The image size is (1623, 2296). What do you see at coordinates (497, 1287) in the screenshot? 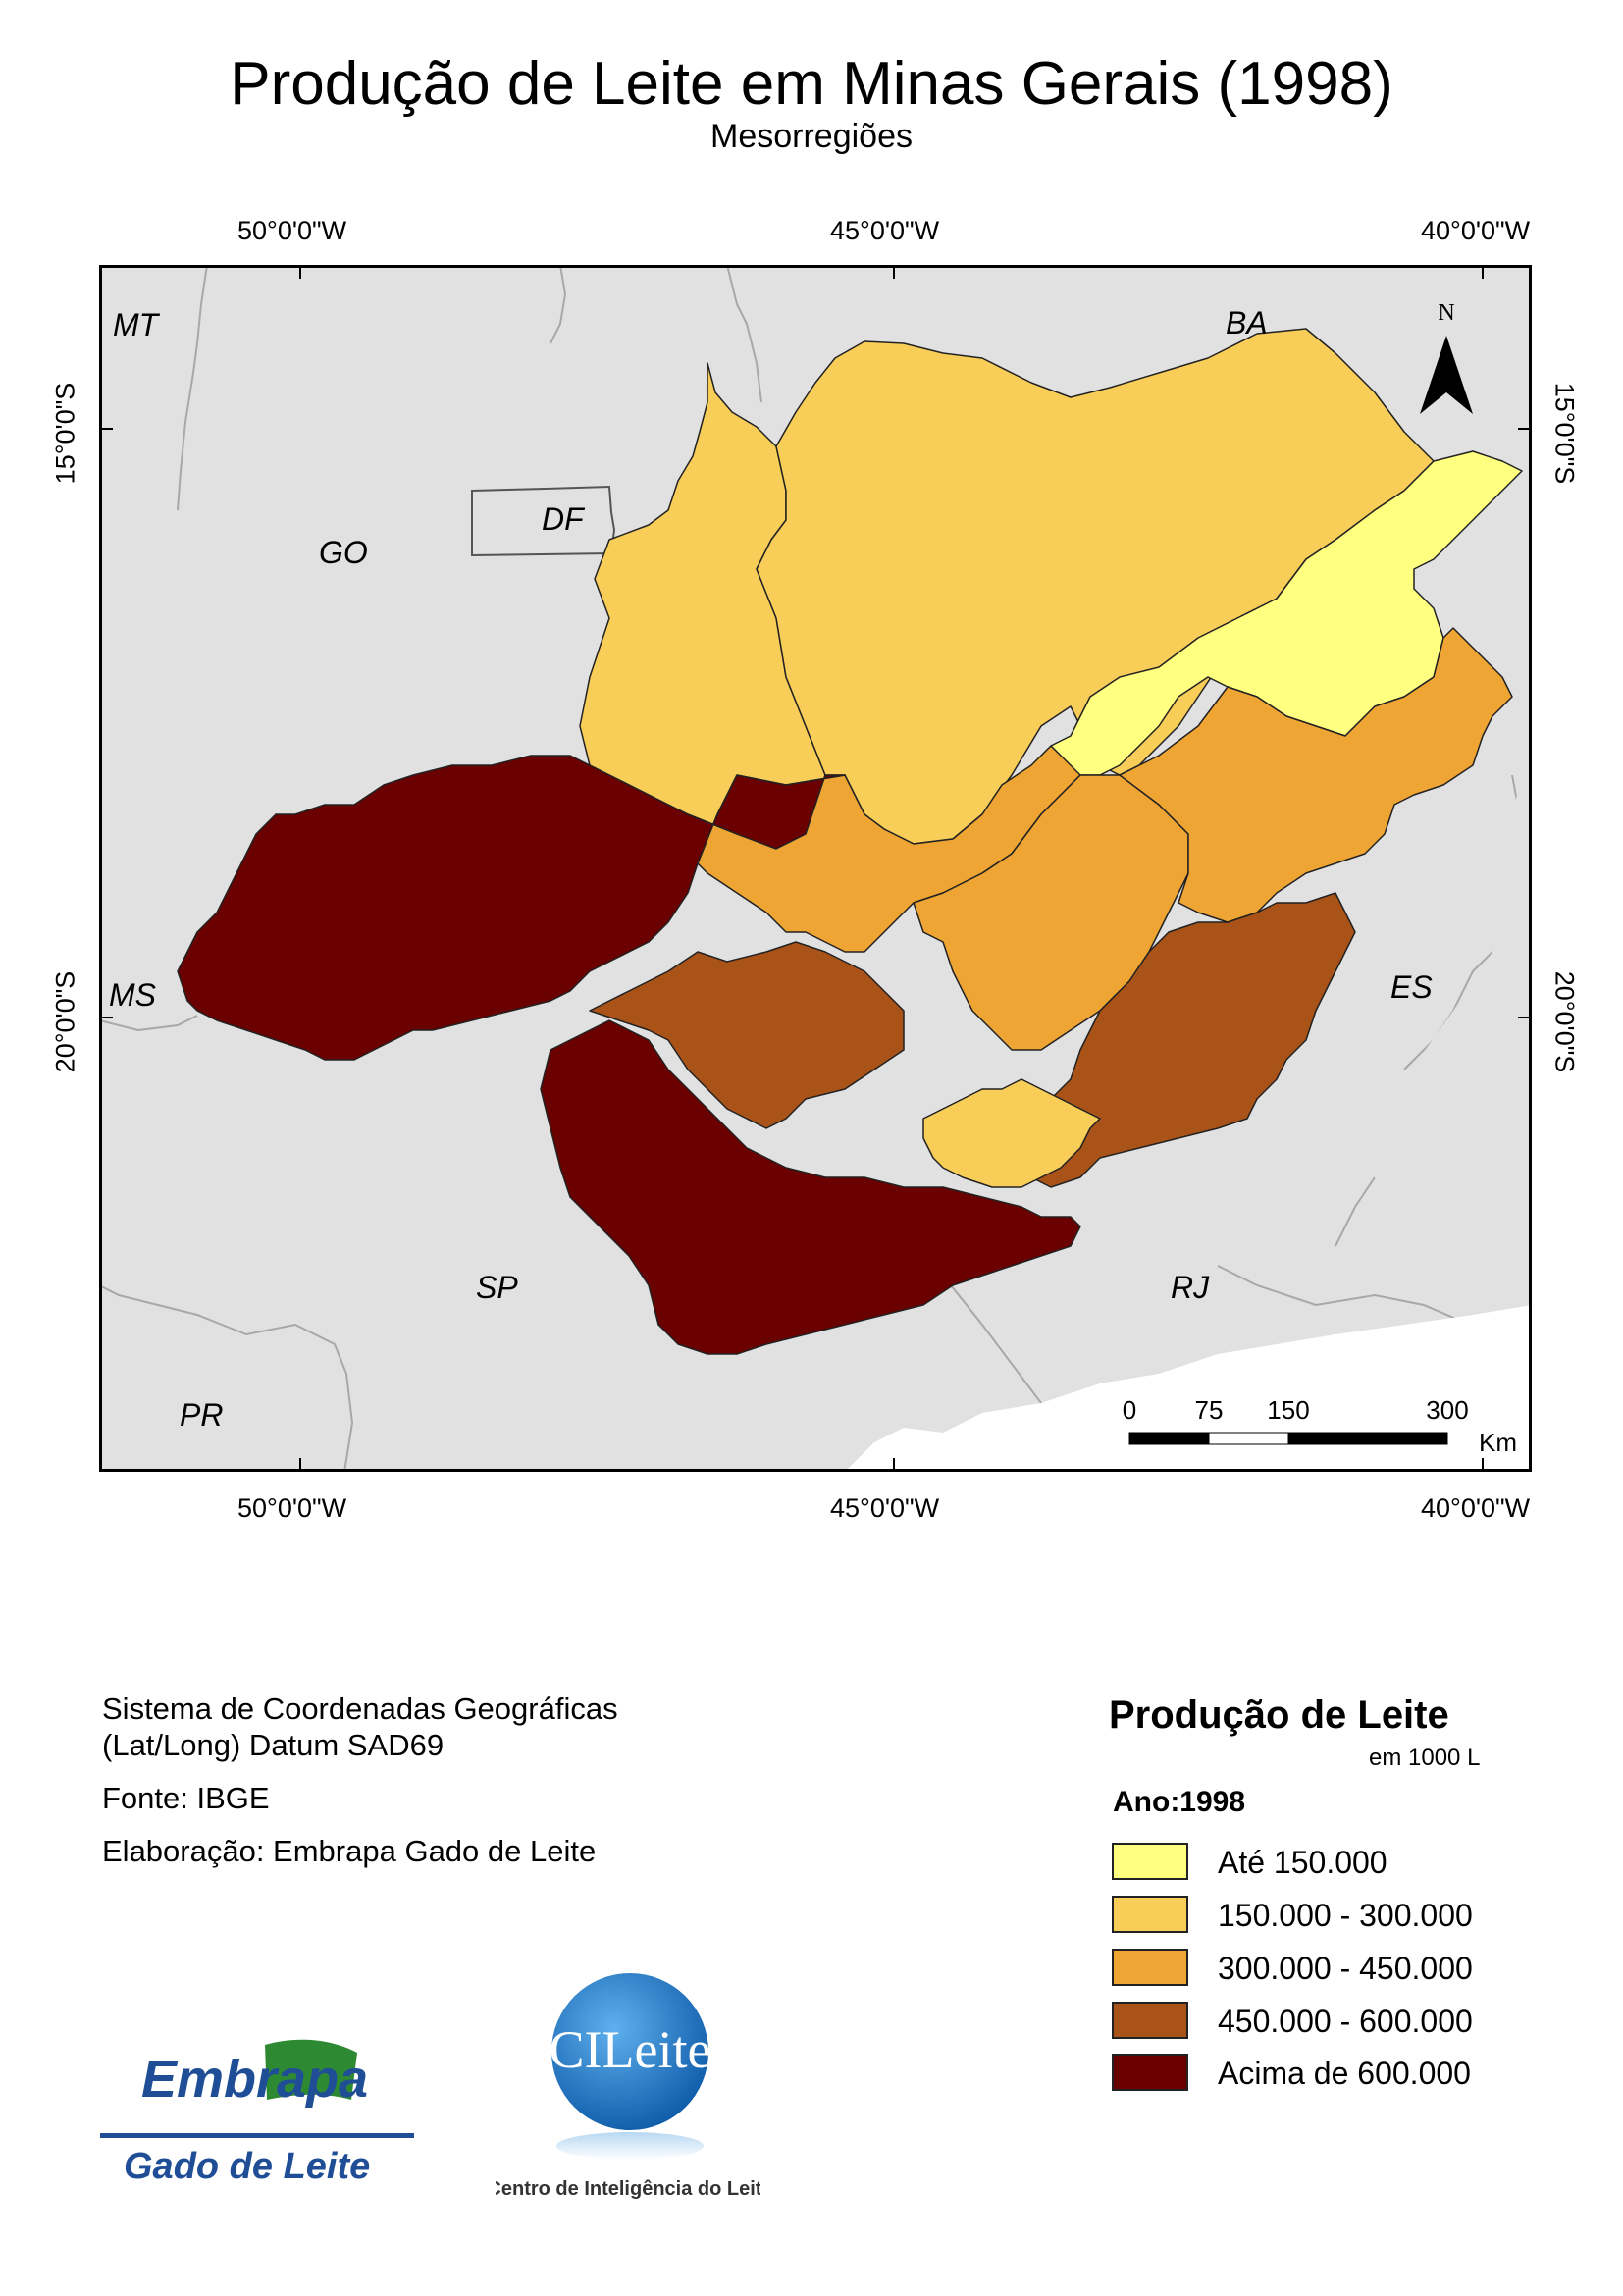
I see `state-label-sp: SP` at bounding box center [497, 1287].